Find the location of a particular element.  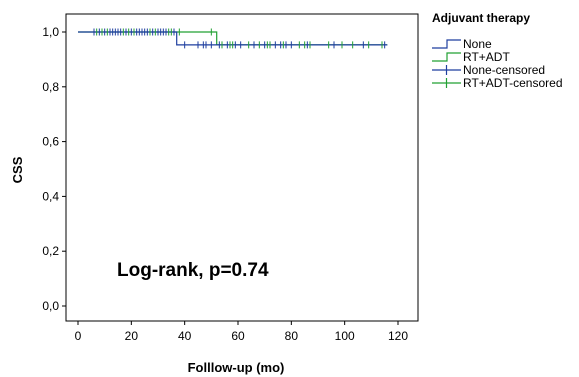

x-axis-title: Folllow-up (mo) is located at coordinates (236, 367).